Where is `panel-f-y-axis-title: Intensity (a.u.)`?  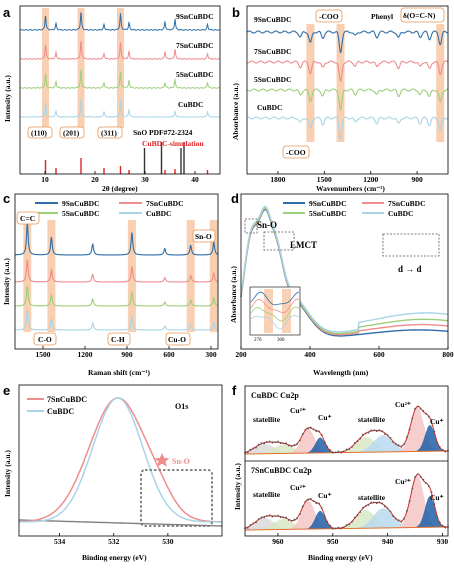 panel-f-y-axis-title: Intensity (a.u.) is located at coordinates (237, 486).